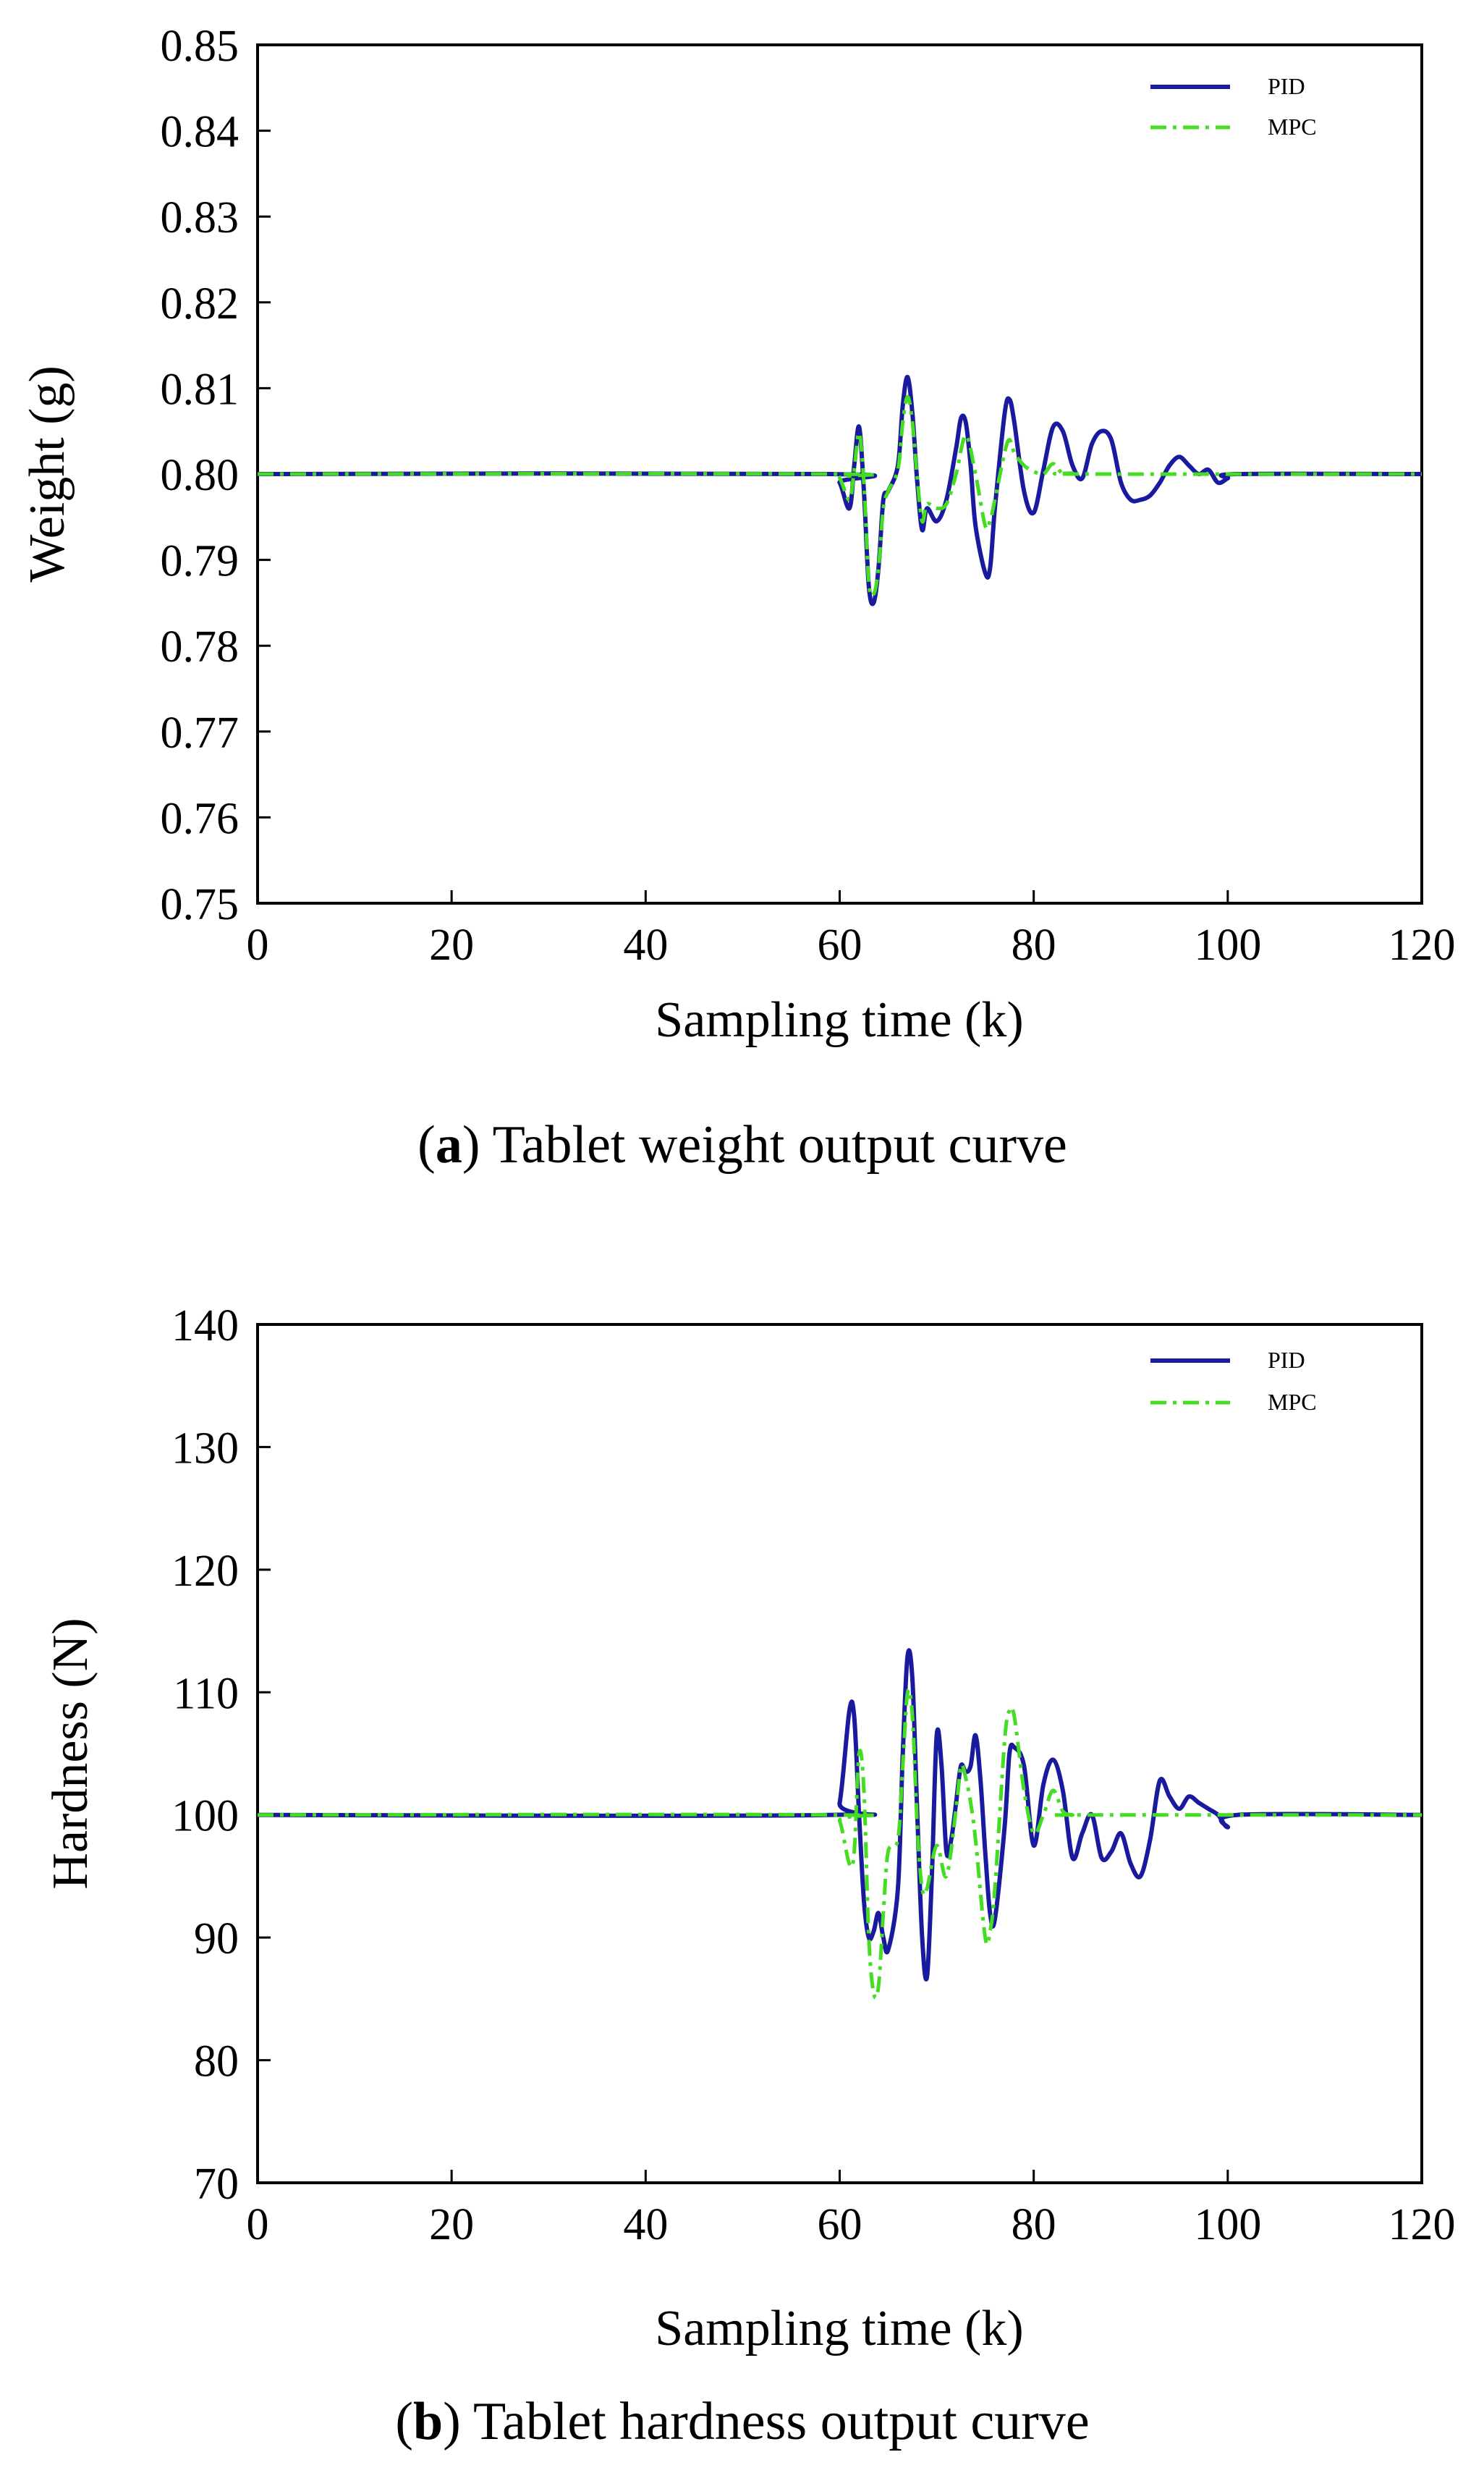  Describe the element at coordinates (200, 475) in the screenshot. I see `weight-y-tick-label: 0.80` at that location.